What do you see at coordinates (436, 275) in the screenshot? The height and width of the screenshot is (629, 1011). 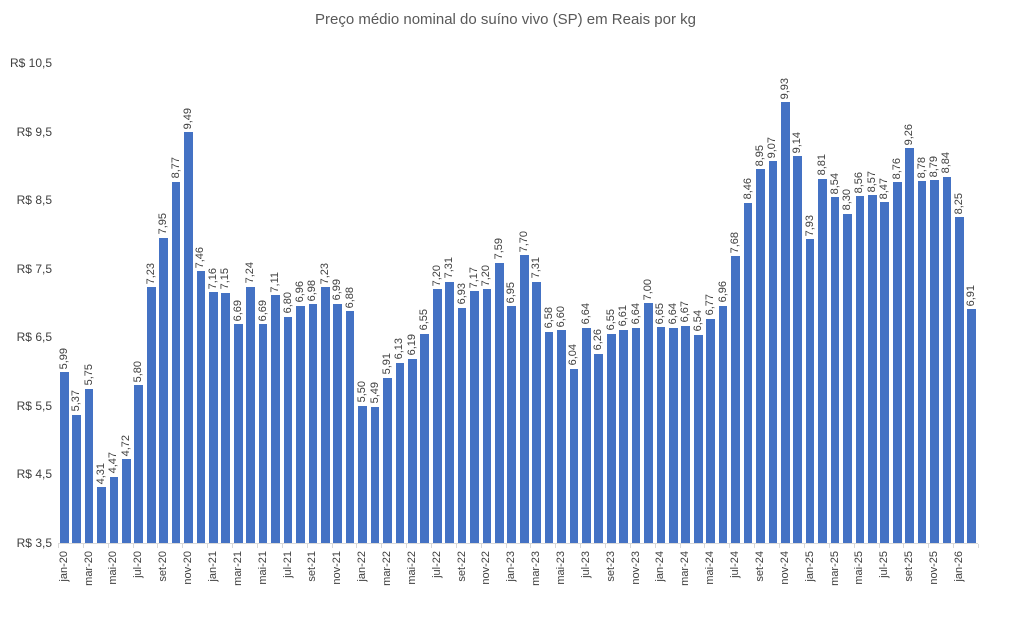 I see `bar-value-label: 7,20` at bounding box center [436, 275].